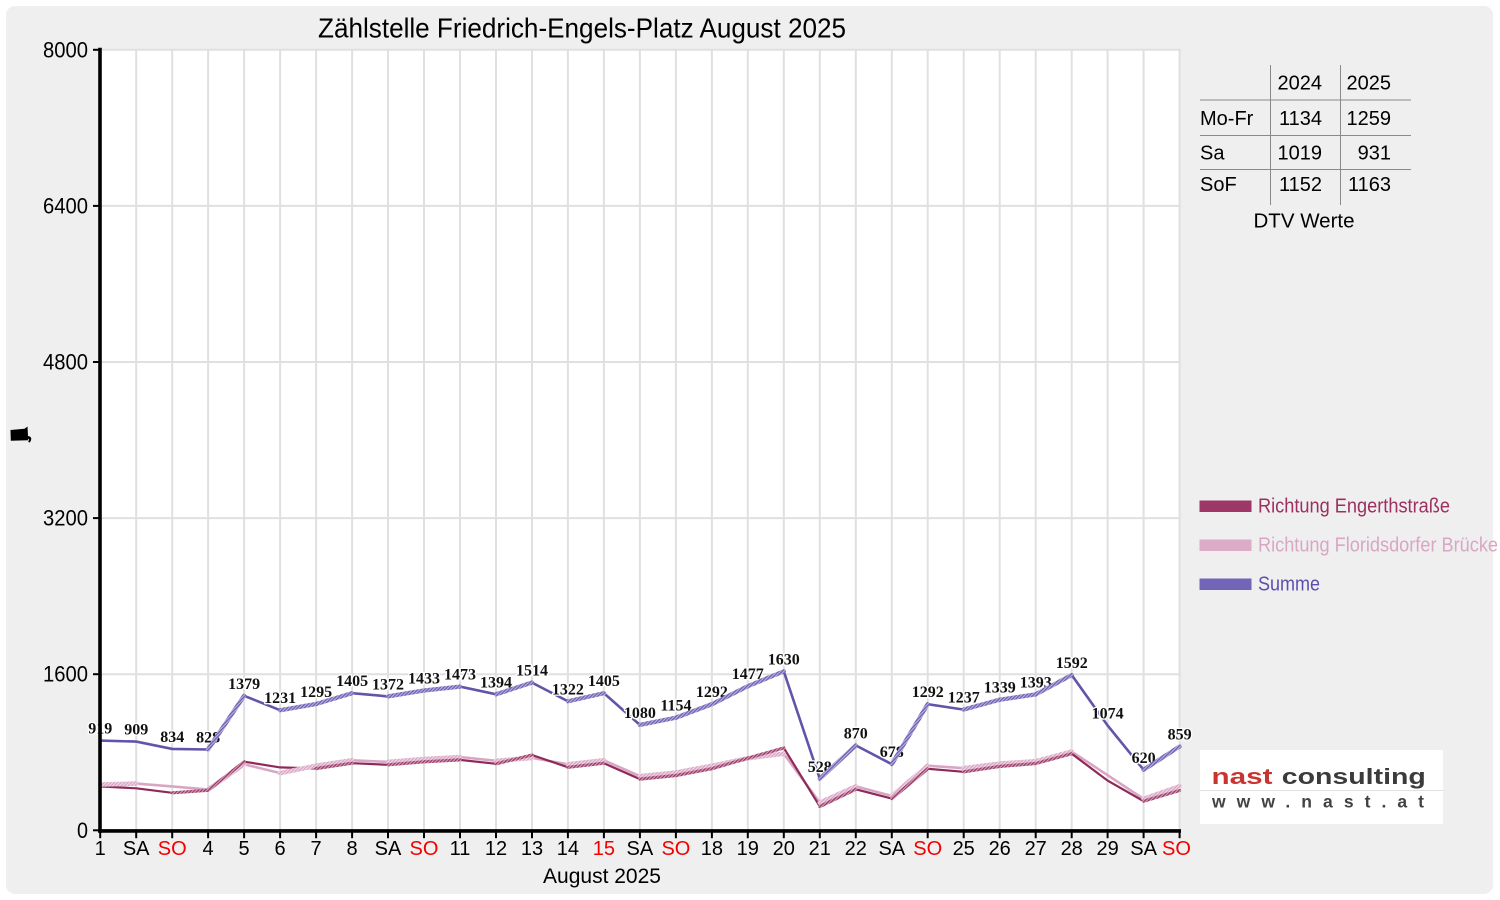  Describe the element at coordinates (316, 692) in the screenshot. I see `svg-text: 1295` at that location.